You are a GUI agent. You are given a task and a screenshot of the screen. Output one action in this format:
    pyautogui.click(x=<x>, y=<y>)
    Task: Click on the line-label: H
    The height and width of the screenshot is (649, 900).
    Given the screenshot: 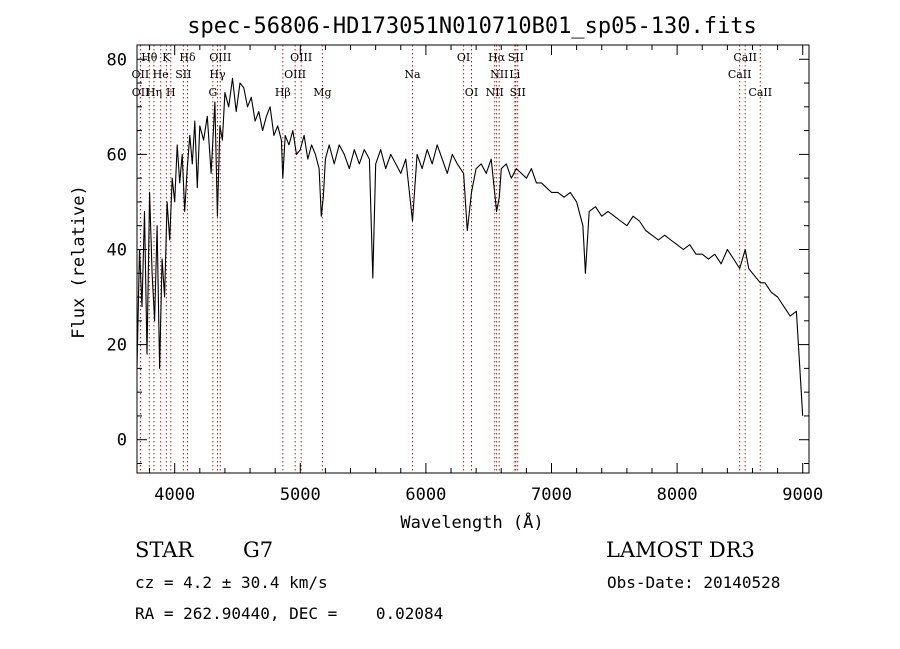 What is the action you would take?
    pyautogui.click(x=171, y=92)
    